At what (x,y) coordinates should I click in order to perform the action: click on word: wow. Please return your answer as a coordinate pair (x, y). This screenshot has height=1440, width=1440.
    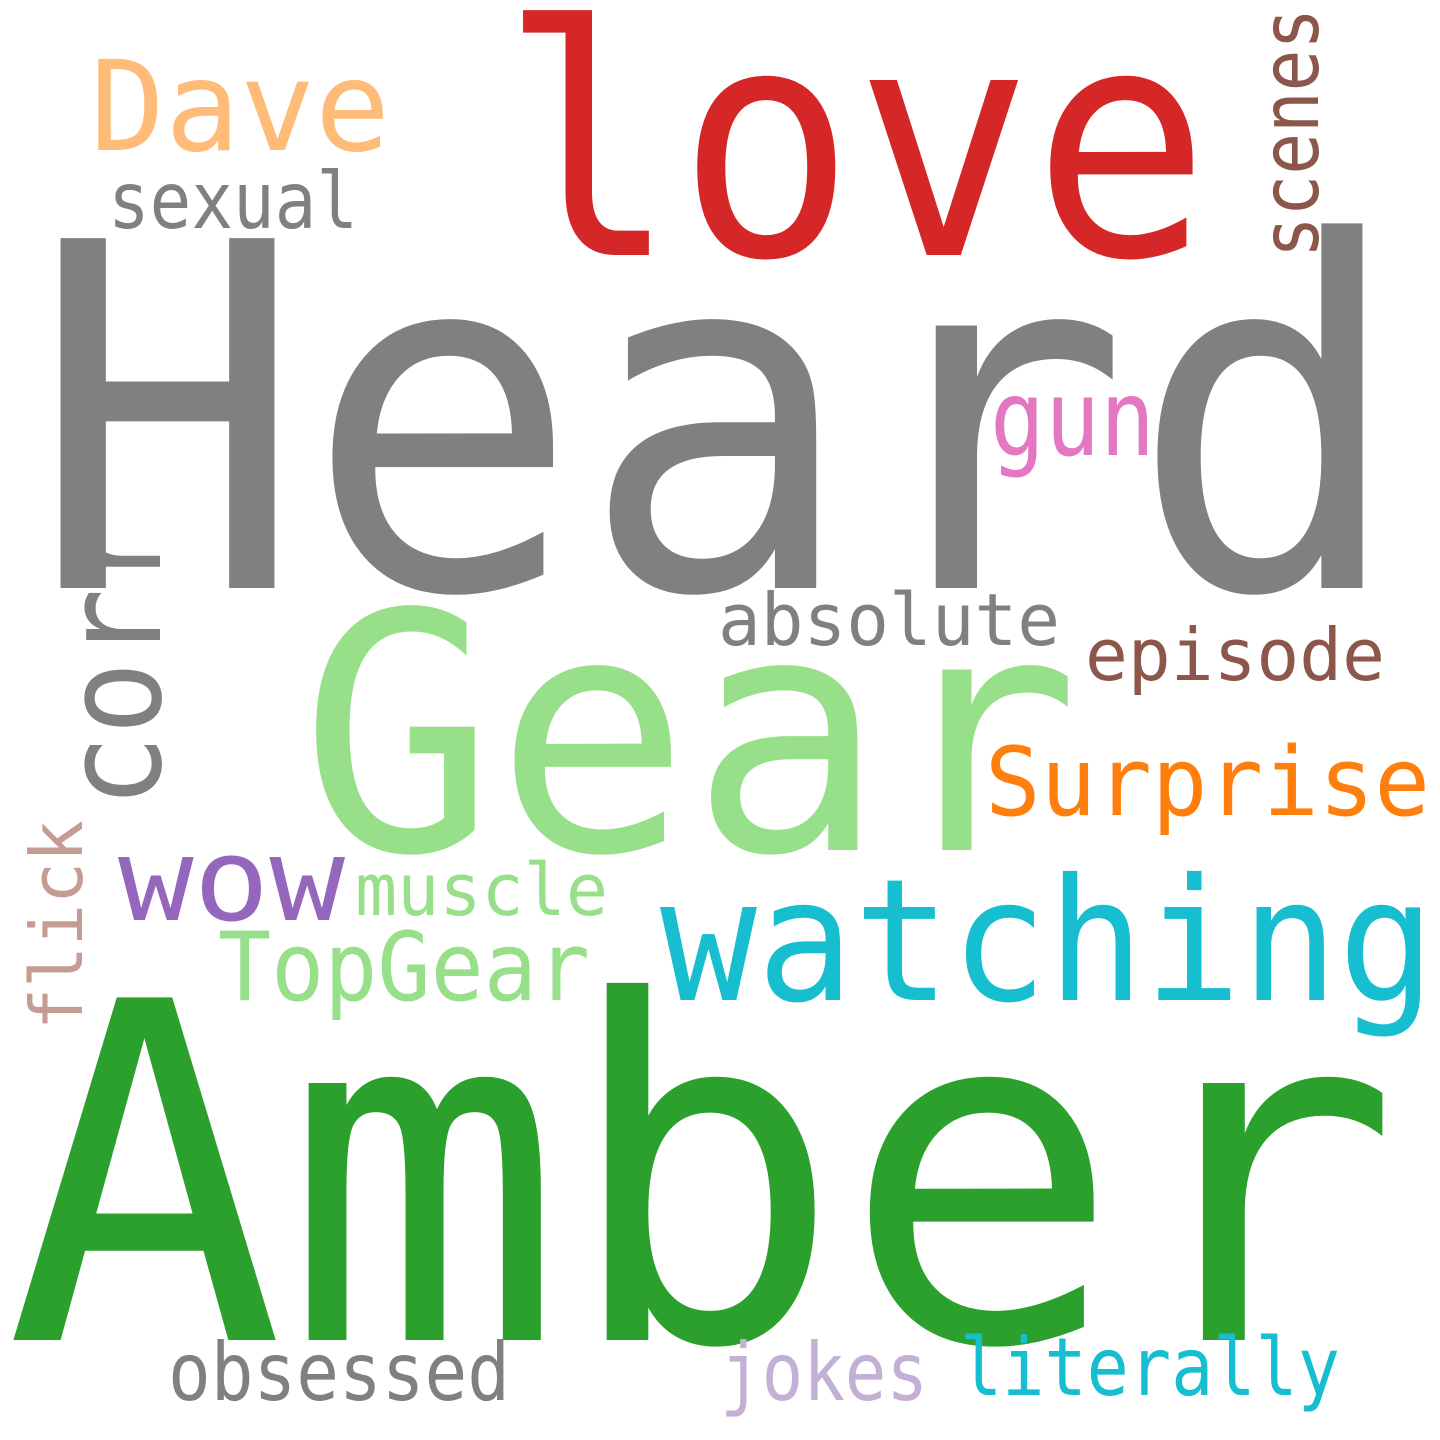
    Looking at the image, I should click on (232, 881).